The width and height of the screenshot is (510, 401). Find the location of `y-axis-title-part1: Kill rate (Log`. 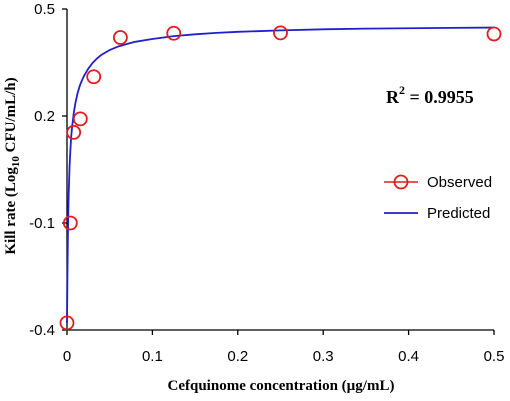

y-axis-title-part1: Kill rate (Log is located at coordinates (11, 211).